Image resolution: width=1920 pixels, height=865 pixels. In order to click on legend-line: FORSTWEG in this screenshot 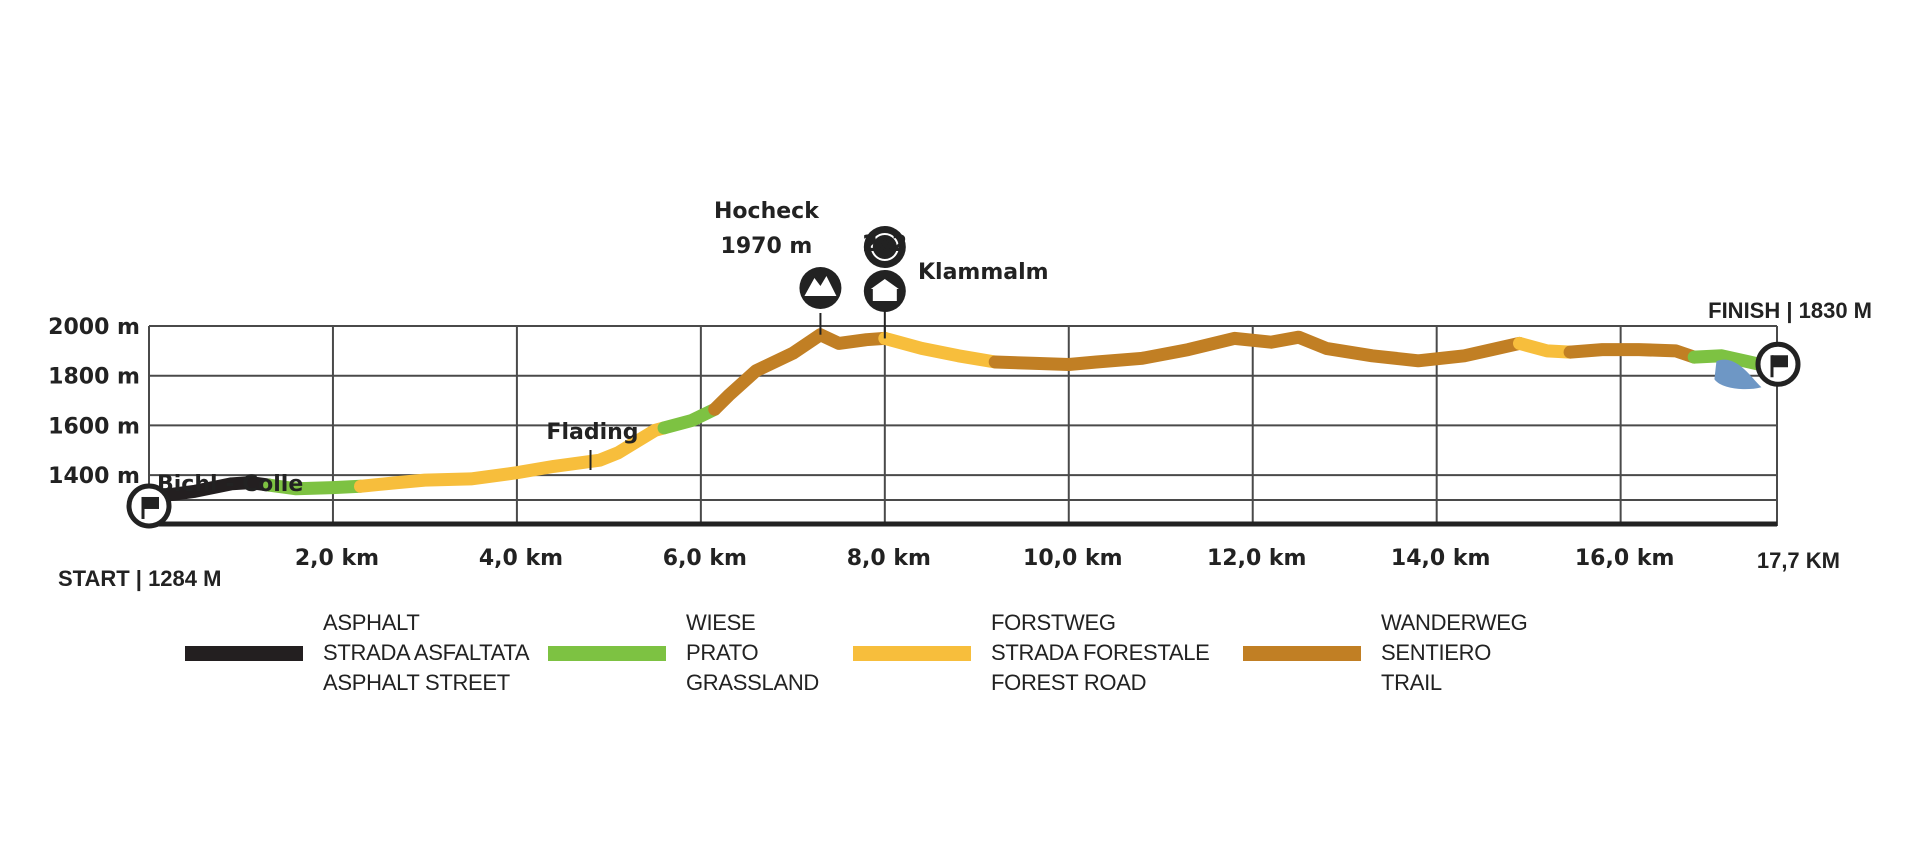, I will do `click(1053, 622)`.